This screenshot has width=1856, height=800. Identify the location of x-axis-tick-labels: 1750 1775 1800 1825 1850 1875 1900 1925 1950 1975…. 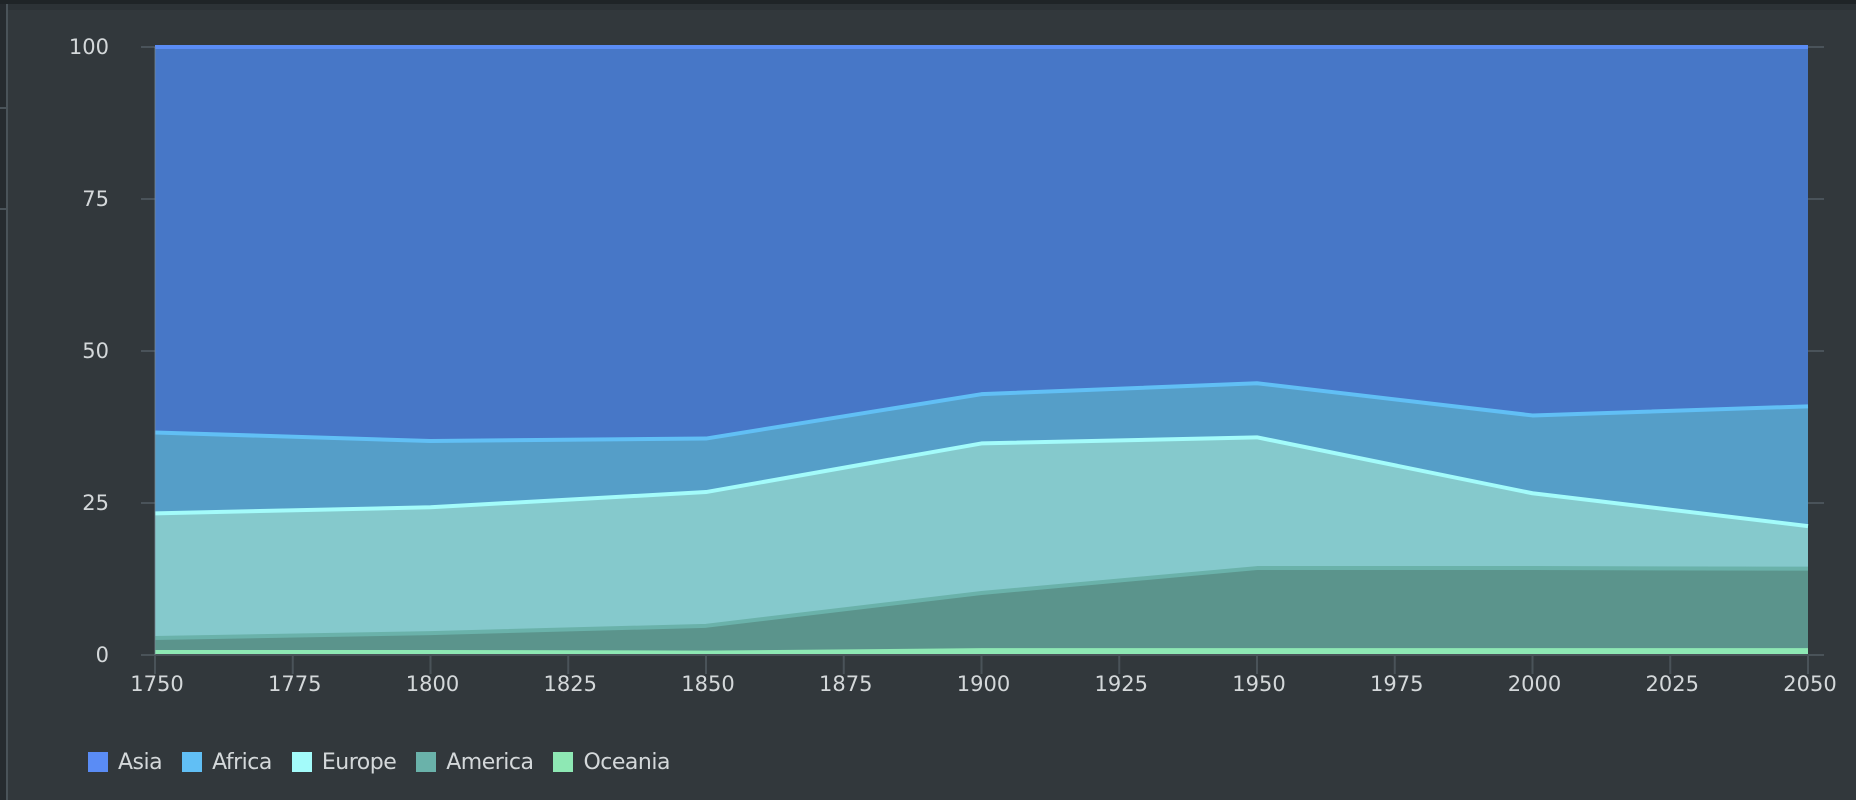
(983, 684).